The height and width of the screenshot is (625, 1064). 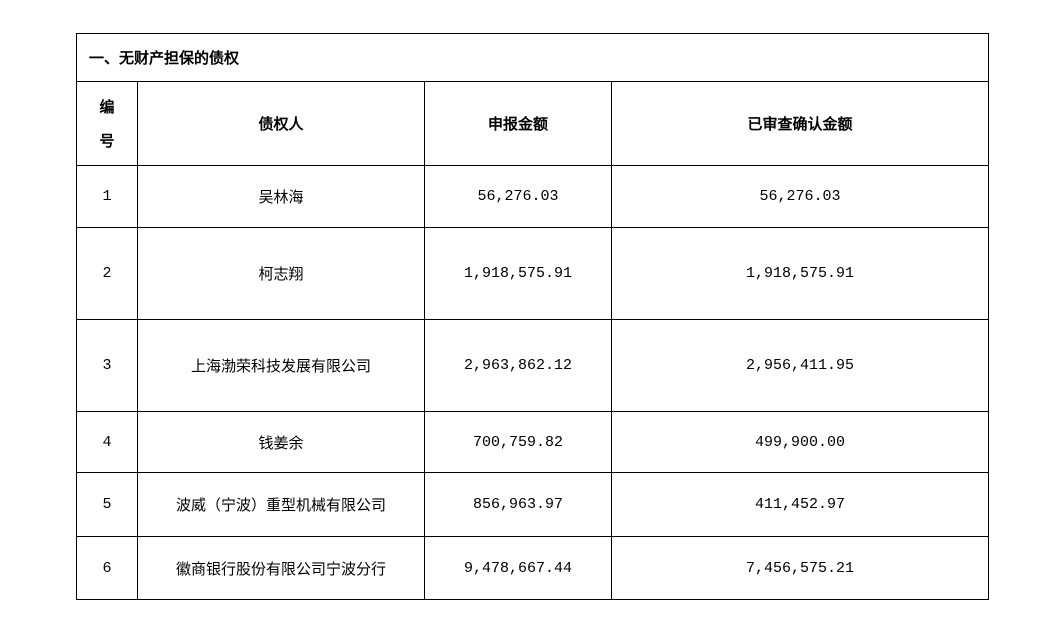 I want to click on row-number: 3, so click(x=107, y=365).